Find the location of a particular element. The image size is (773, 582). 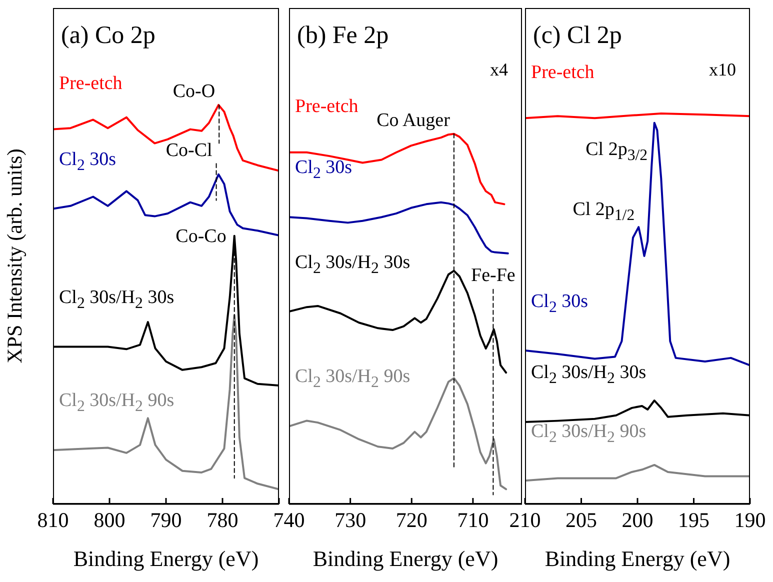

annotation: Co-O is located at coordinates (194, 91).